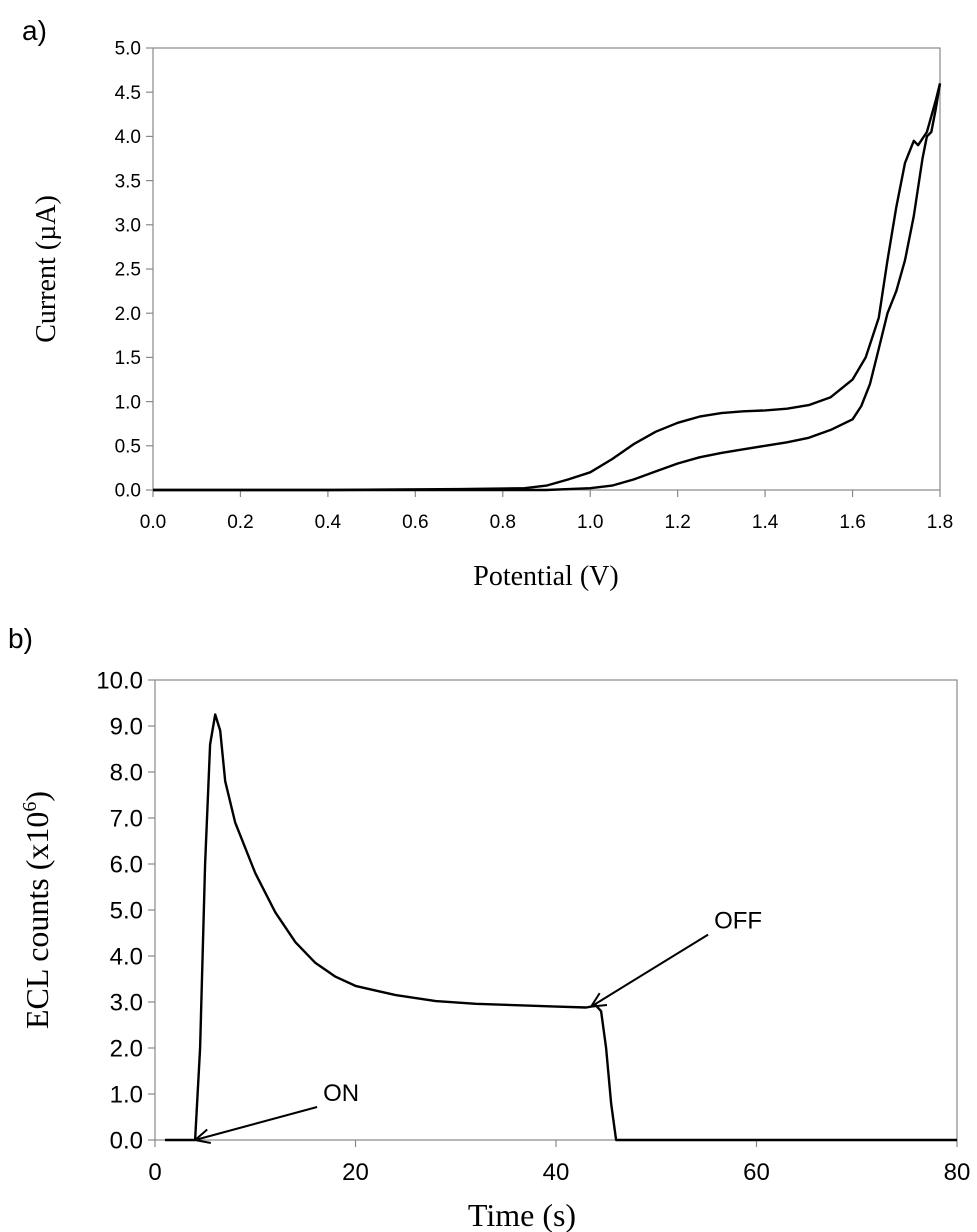 This screenshot has height=1232, width=977. Describe the element at coordinates (765, 522) in the screenshot. I see `x-tick-label: 1.4` at that location.